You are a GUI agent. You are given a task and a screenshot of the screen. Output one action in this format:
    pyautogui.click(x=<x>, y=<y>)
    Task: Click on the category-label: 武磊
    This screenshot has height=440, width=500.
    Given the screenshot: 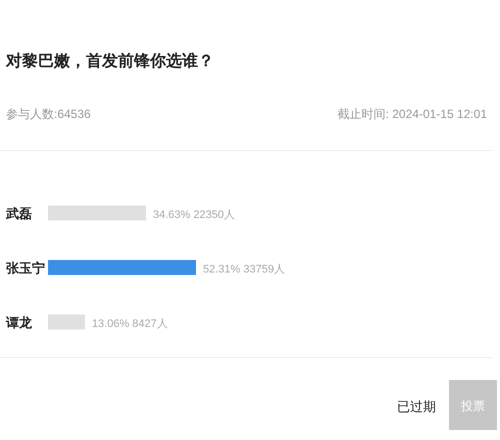 What is the action you would take?
    pyautogui.click(x=19, y=213)
    